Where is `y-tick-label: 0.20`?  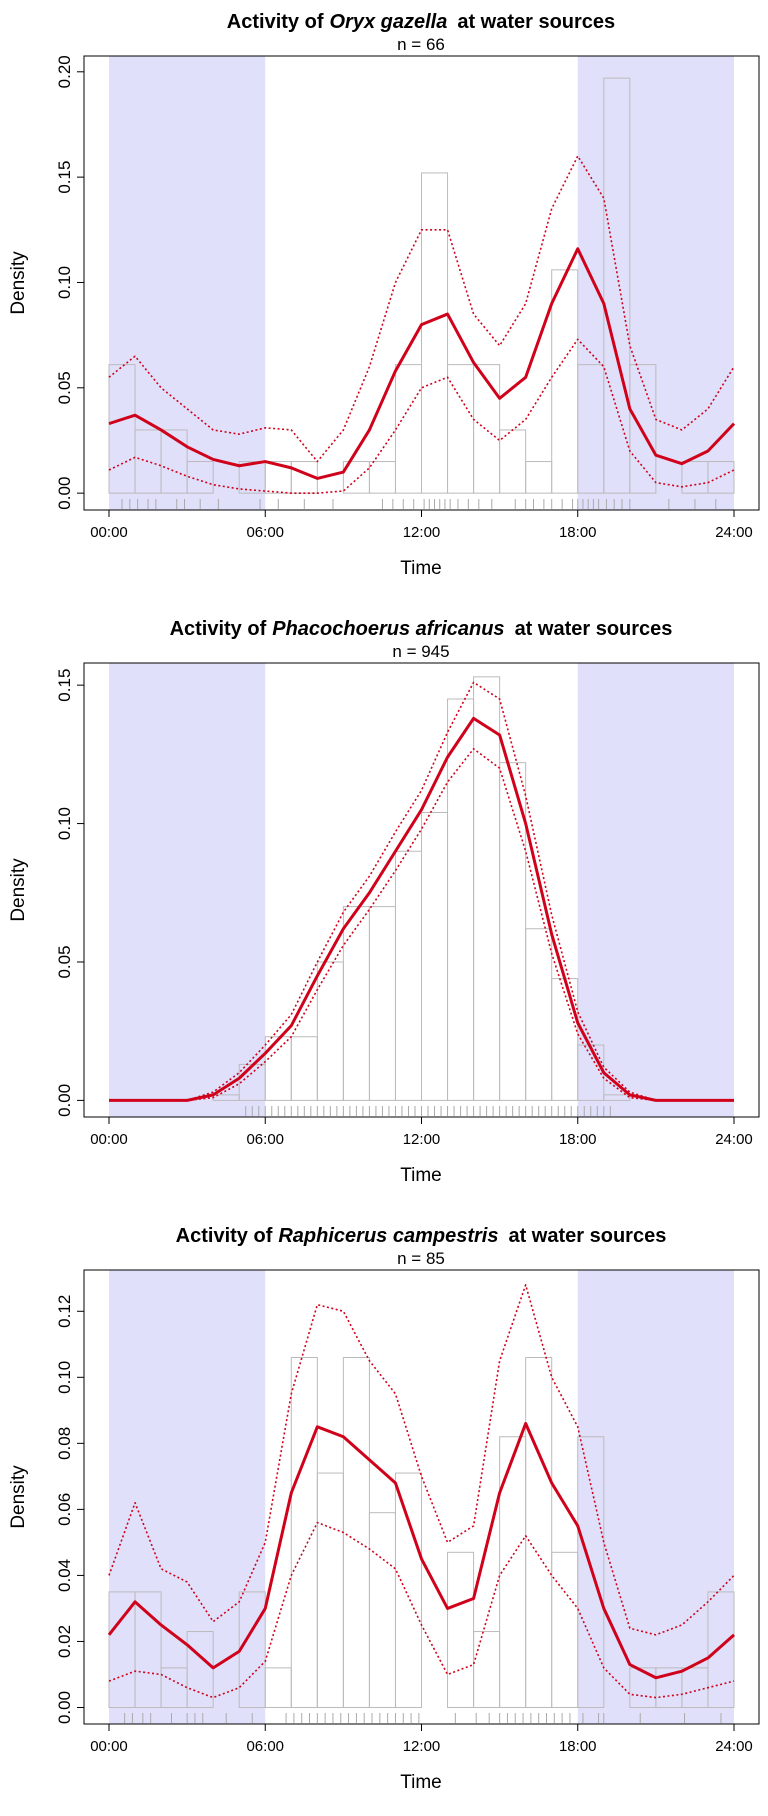 y-tick-label: 0.20 is located at coordinates (64, 71).